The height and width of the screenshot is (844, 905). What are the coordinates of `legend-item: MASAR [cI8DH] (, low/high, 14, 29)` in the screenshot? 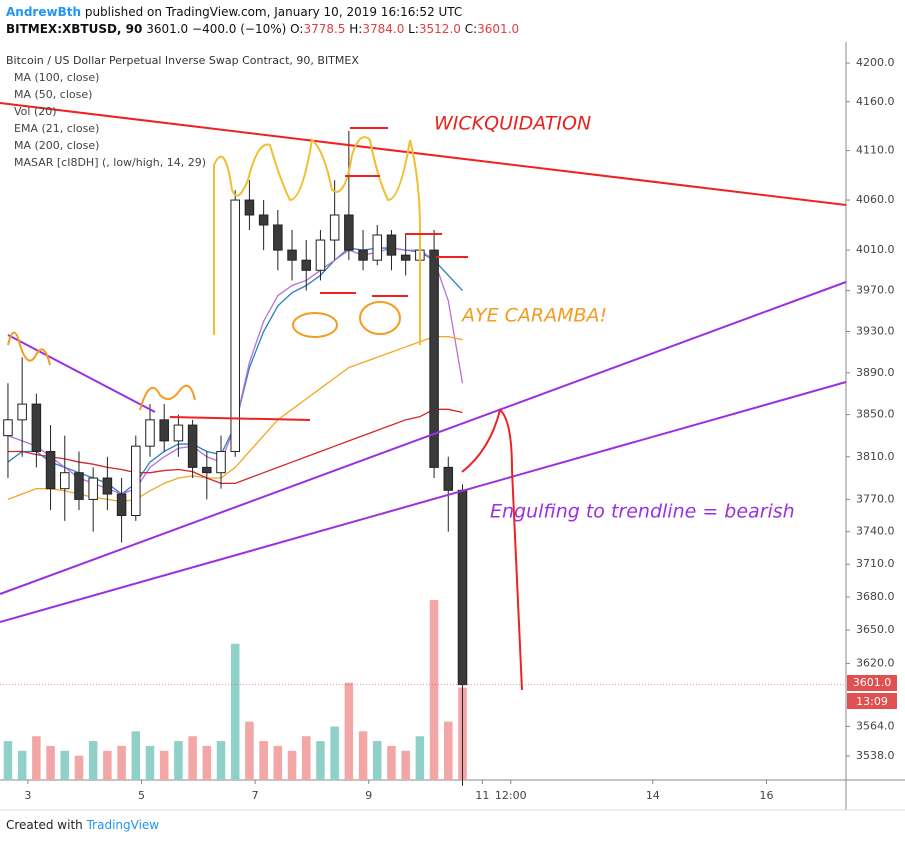 It's located at (110, 162).